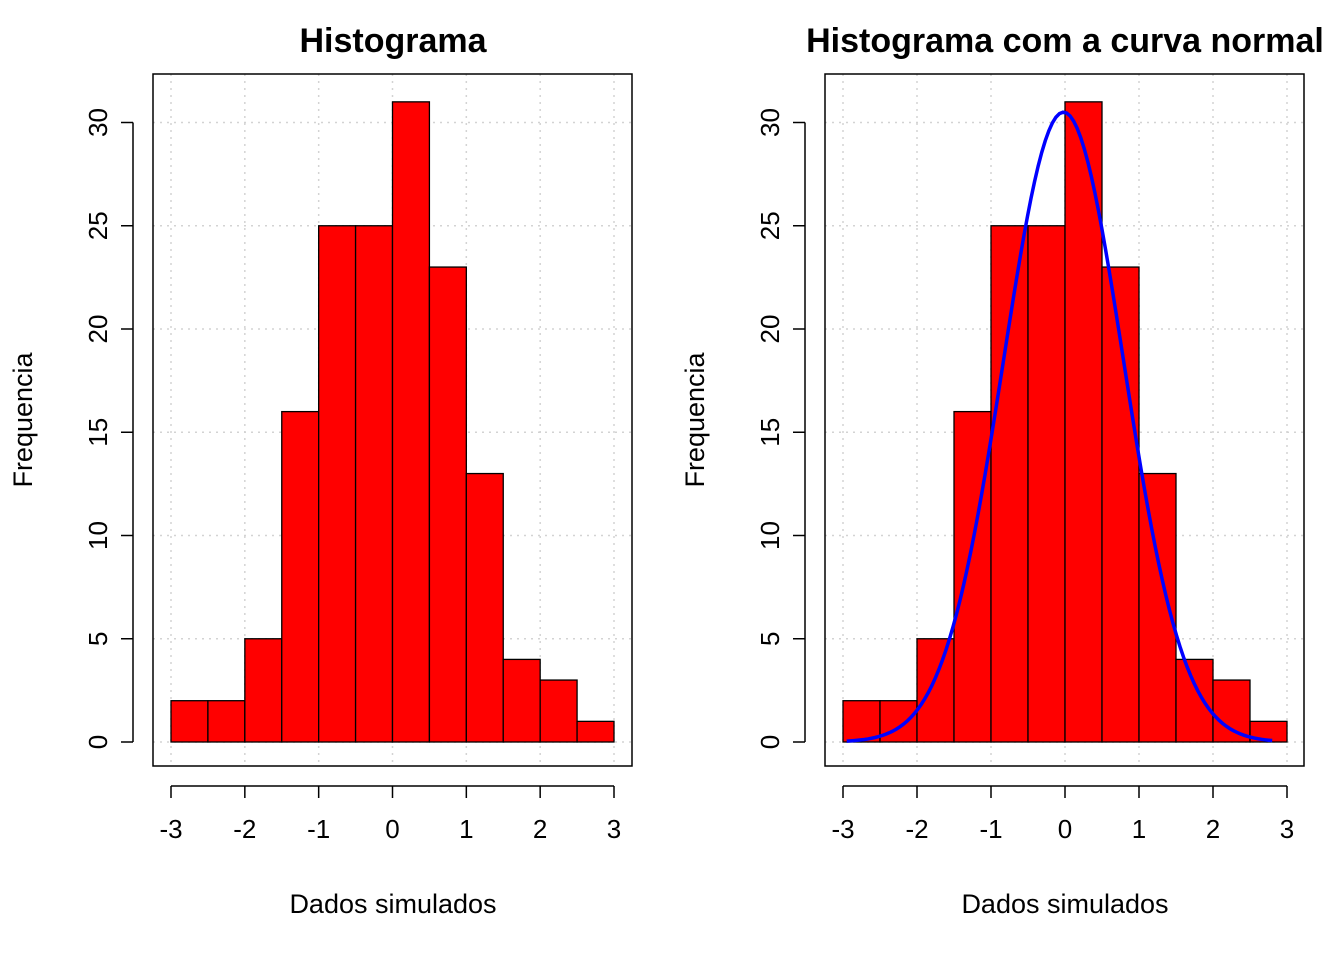 The width and height of the screenshot is (1344, 960). I want to click on chart-title: Histograma, so click(393, 41).